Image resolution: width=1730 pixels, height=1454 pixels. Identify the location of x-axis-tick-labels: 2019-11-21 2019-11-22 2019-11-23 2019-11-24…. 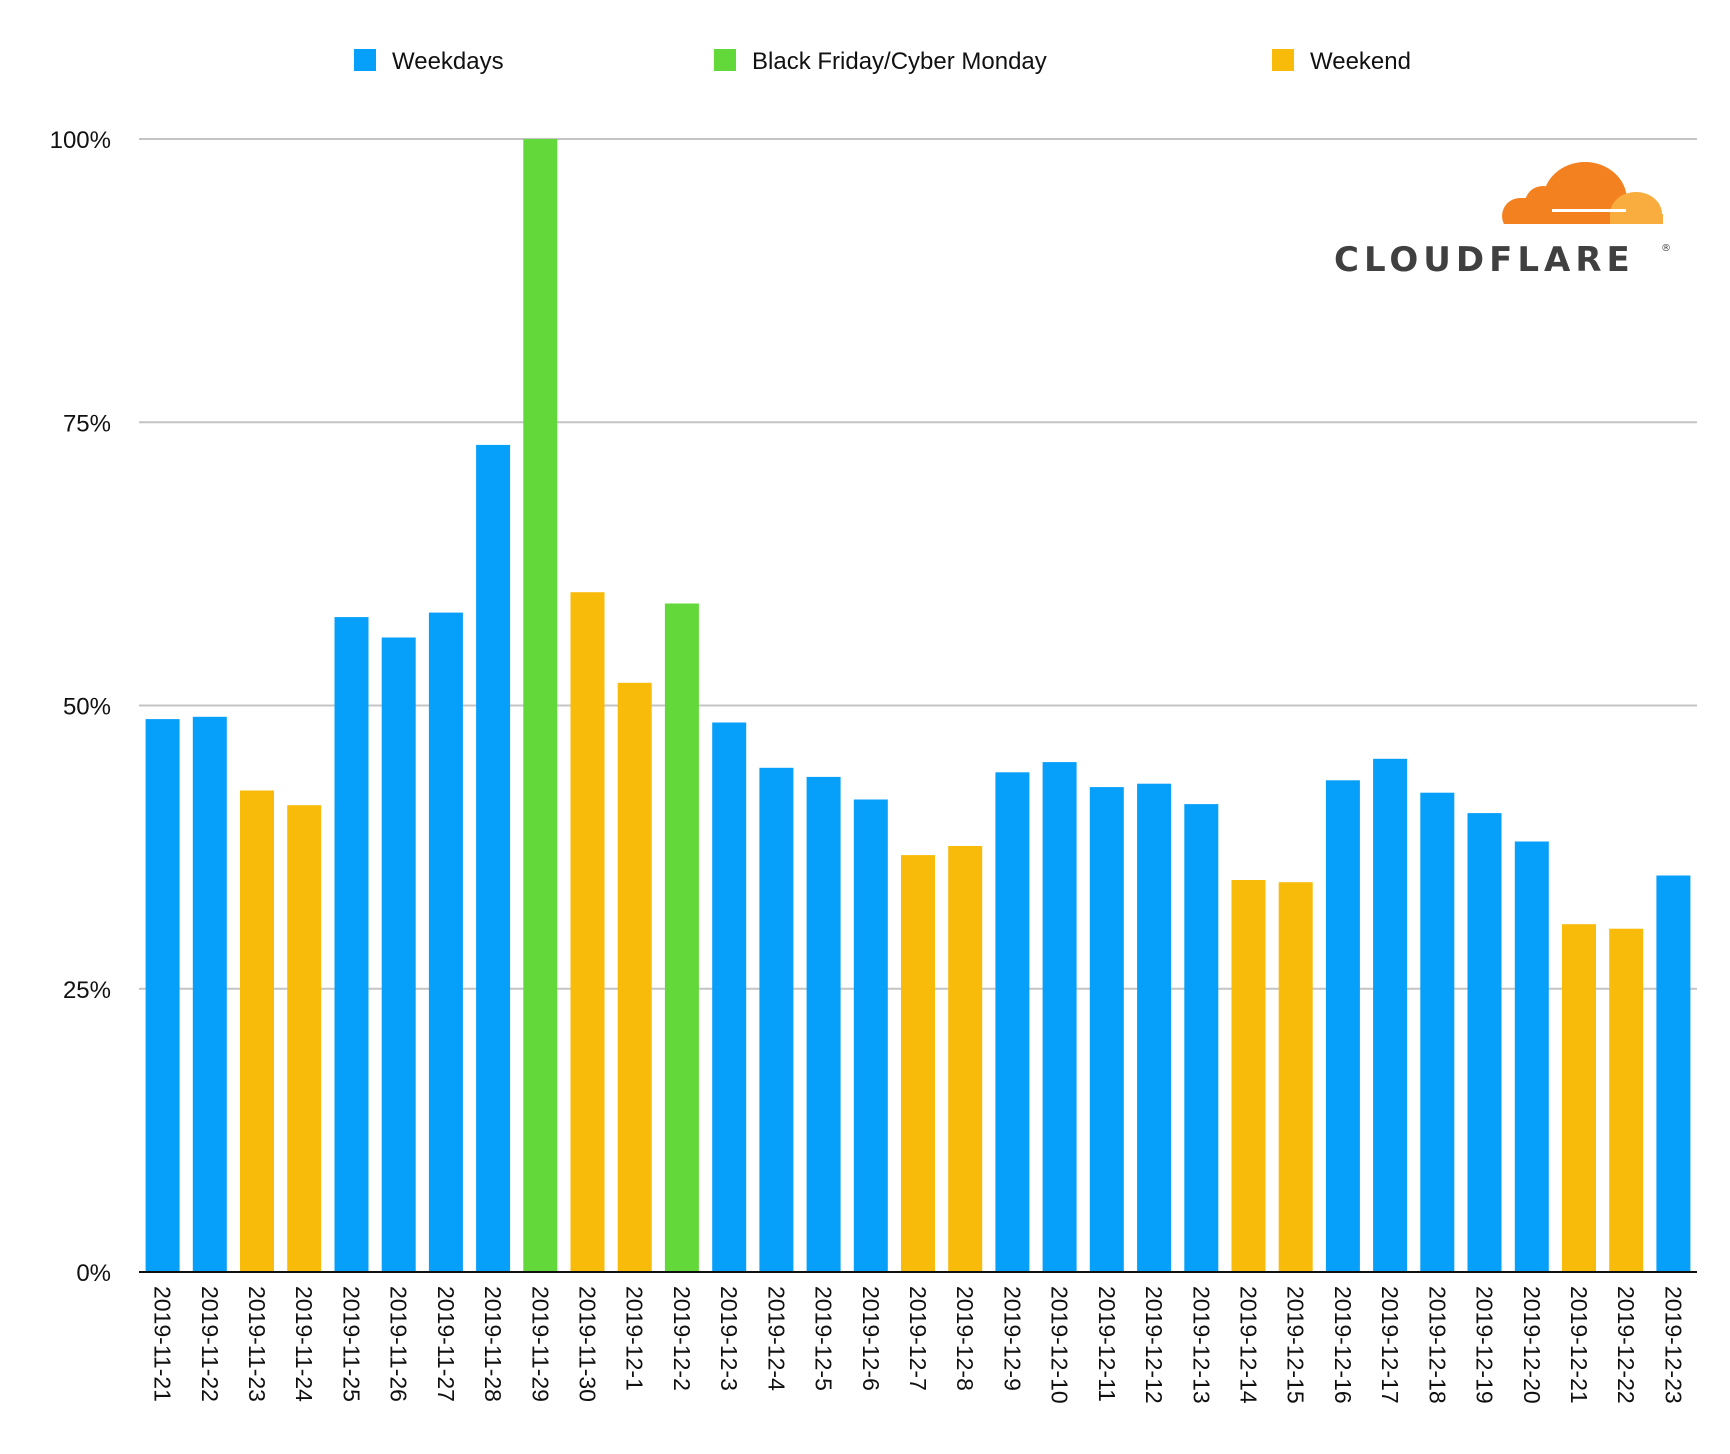
(918, 1345).